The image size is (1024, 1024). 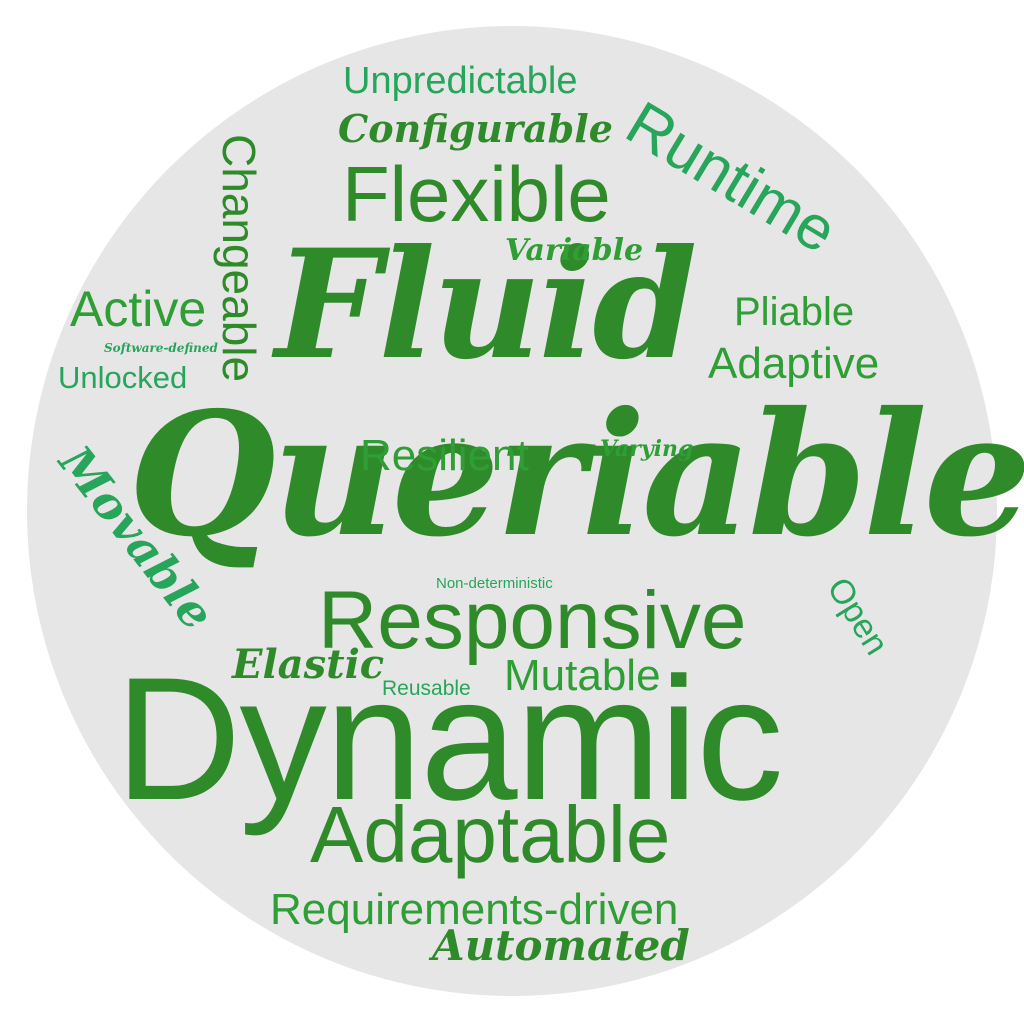 What do you see at coordinates (476, 194) in the screenshot?
I see `word-flexible: Flexible` at bounding box center [476, 194].